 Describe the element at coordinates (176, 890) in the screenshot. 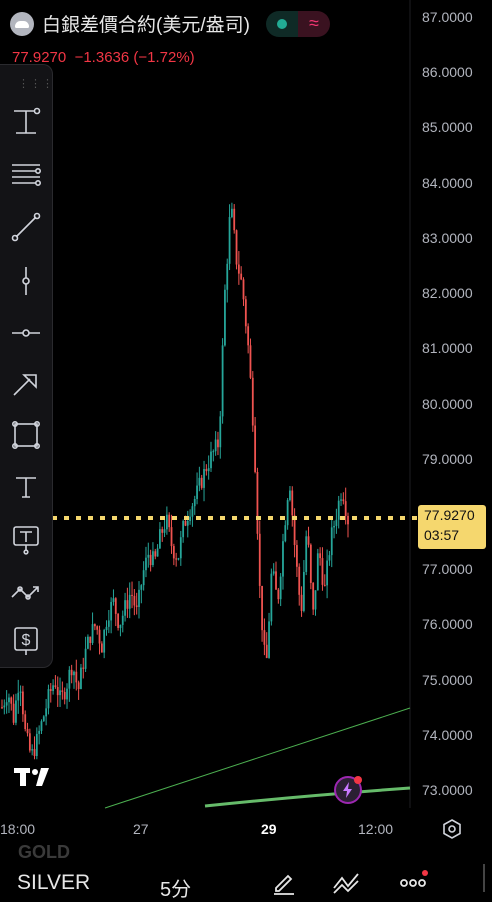

I see `interval-button: 5分` at that location.